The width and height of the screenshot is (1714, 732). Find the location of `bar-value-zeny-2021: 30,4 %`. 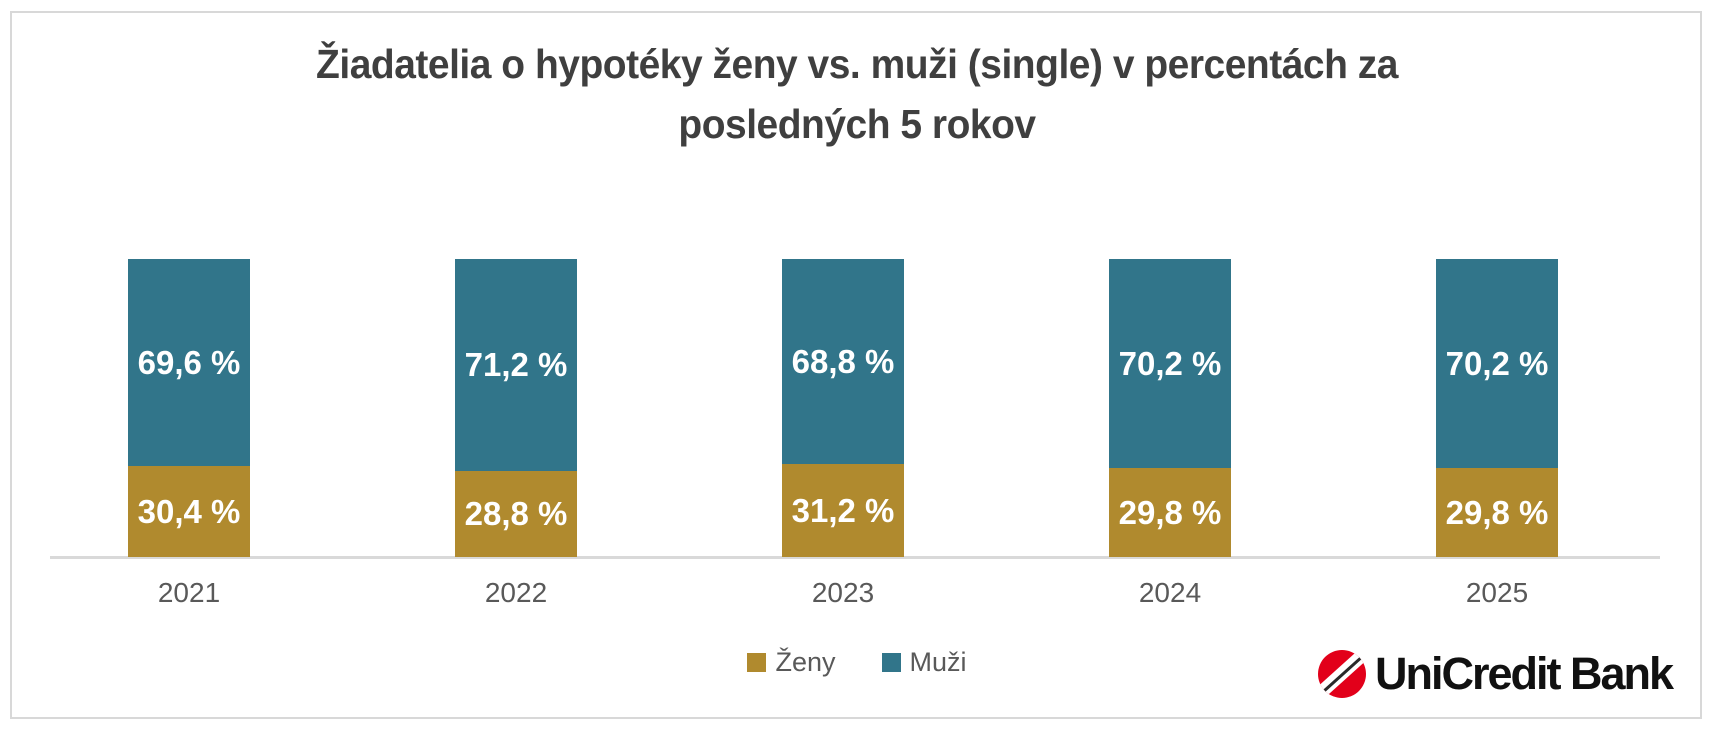

bar-value-zeny-2021: 30,4 % is located at coordinates (189, 511).